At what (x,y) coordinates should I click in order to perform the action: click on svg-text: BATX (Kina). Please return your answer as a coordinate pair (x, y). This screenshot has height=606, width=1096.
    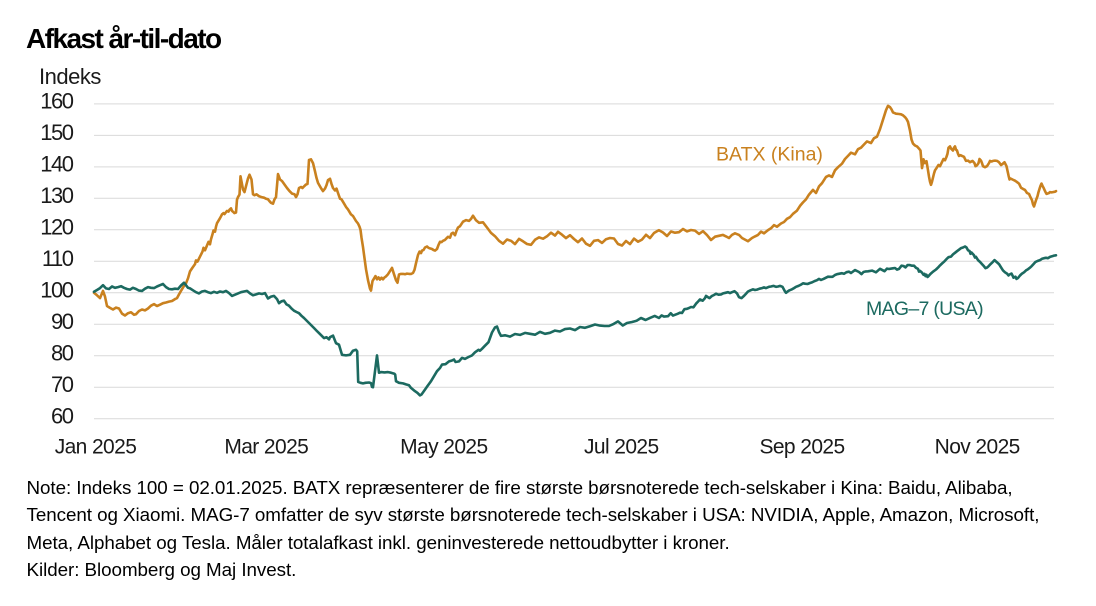
    Looking at the image, I should click on (769, 155).